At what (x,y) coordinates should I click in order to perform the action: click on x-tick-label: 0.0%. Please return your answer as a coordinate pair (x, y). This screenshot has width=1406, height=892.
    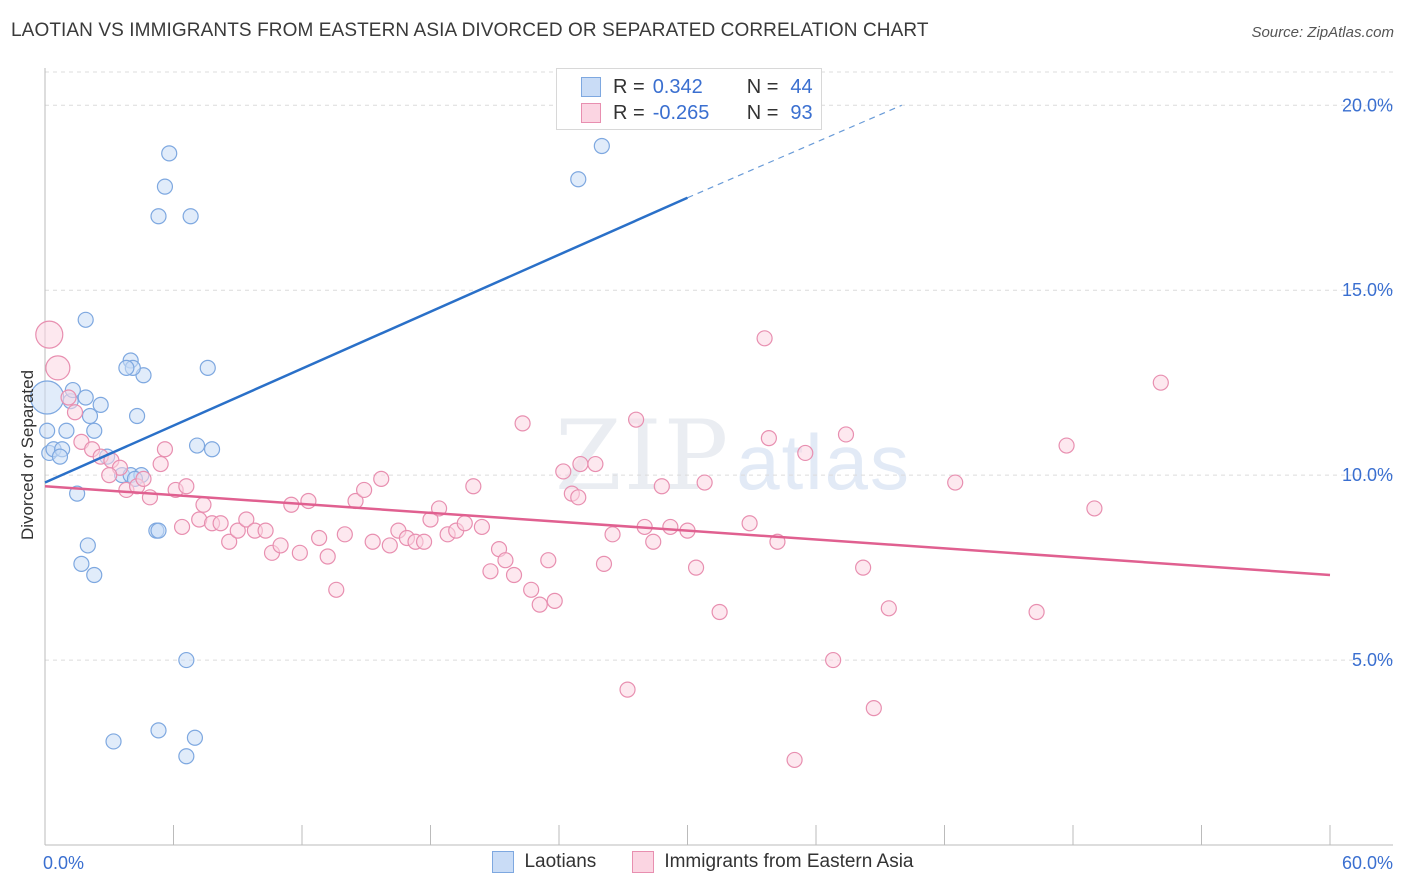
    Looking at the image, I should click on (63, 863).